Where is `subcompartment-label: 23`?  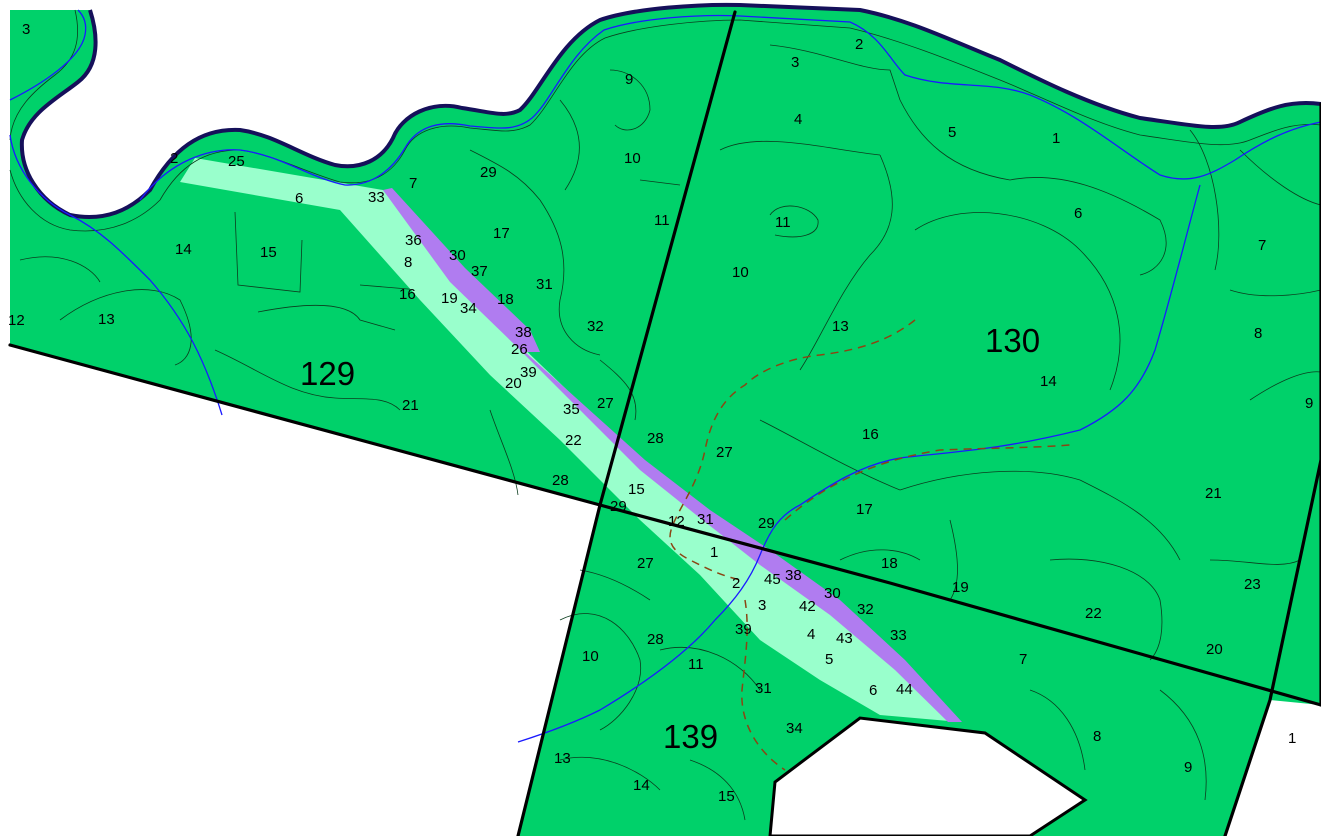
subcompartment-label: 23 is located at coordinates (1252, 584).